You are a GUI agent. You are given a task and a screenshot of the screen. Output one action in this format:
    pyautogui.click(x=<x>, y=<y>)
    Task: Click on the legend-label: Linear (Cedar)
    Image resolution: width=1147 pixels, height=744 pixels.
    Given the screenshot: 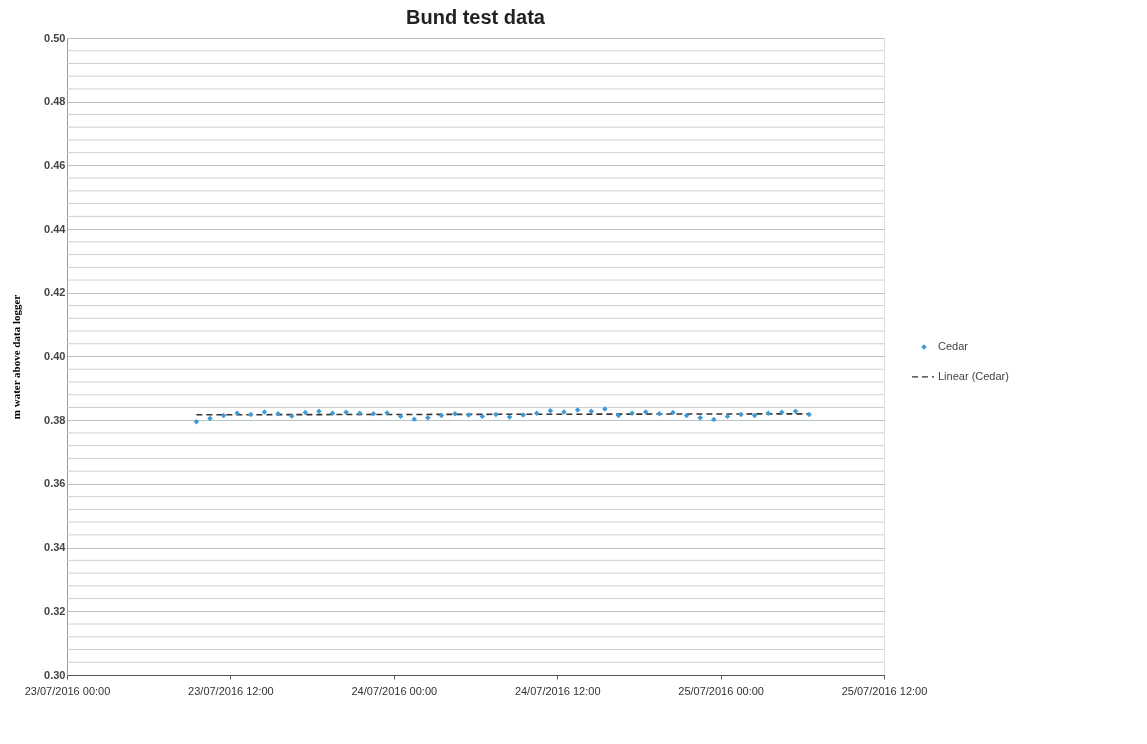 What is the action you would take?
    pyautogui.click(x=973, y=375)
    